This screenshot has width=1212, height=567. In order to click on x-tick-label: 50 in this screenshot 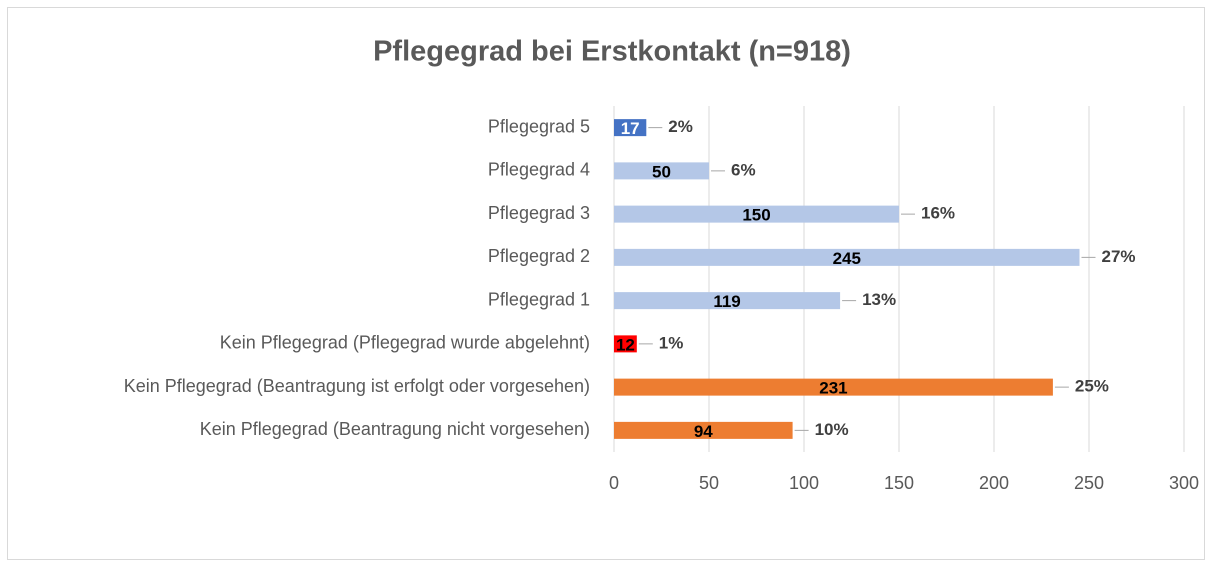, I will do `click(709, 483)`.